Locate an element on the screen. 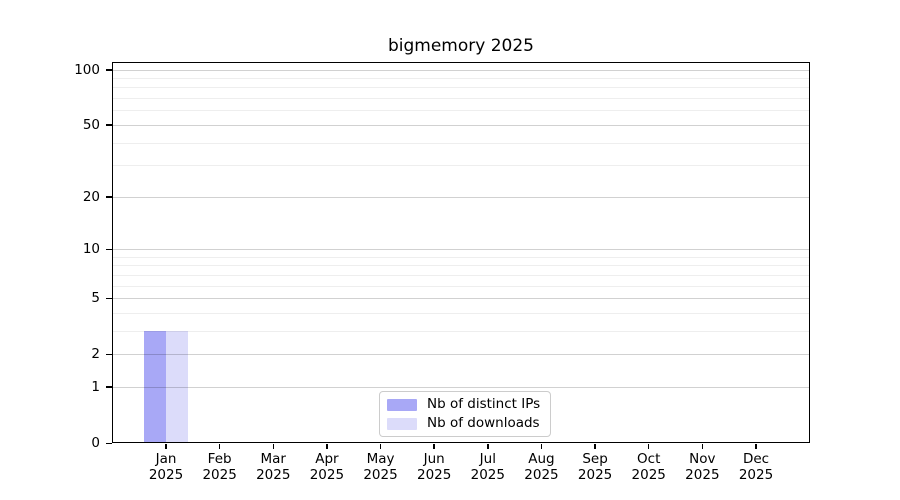 Image resolution: width=900 pixels, height=500 pixels. x-tick-label: Aug 2025 is located at coordinates (541, 467).